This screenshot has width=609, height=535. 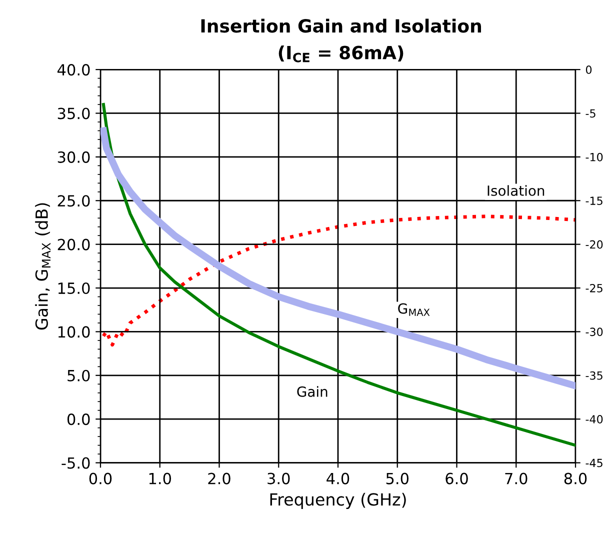 I want to click on y-tick-label: -5.0, so click(x=76, y=463).